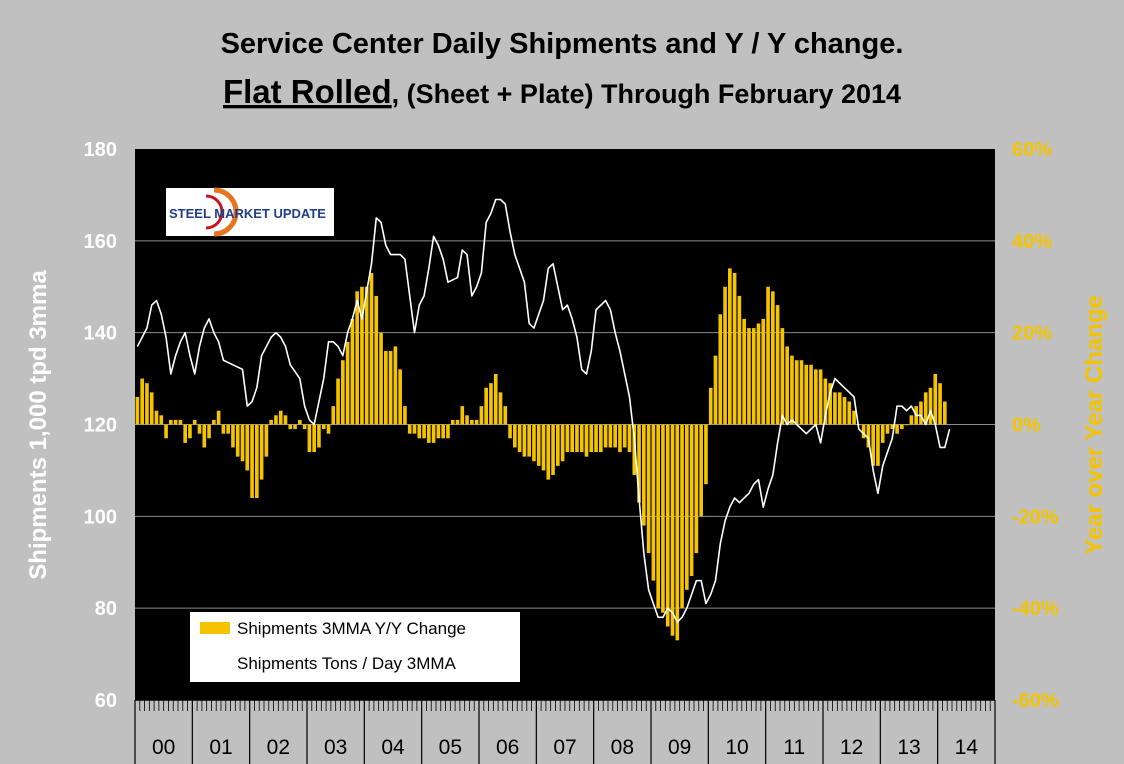 The height and width of the screenshot is (764, 1124). I want to click on y-right-tick-label: 40%, so click(1032, 242).